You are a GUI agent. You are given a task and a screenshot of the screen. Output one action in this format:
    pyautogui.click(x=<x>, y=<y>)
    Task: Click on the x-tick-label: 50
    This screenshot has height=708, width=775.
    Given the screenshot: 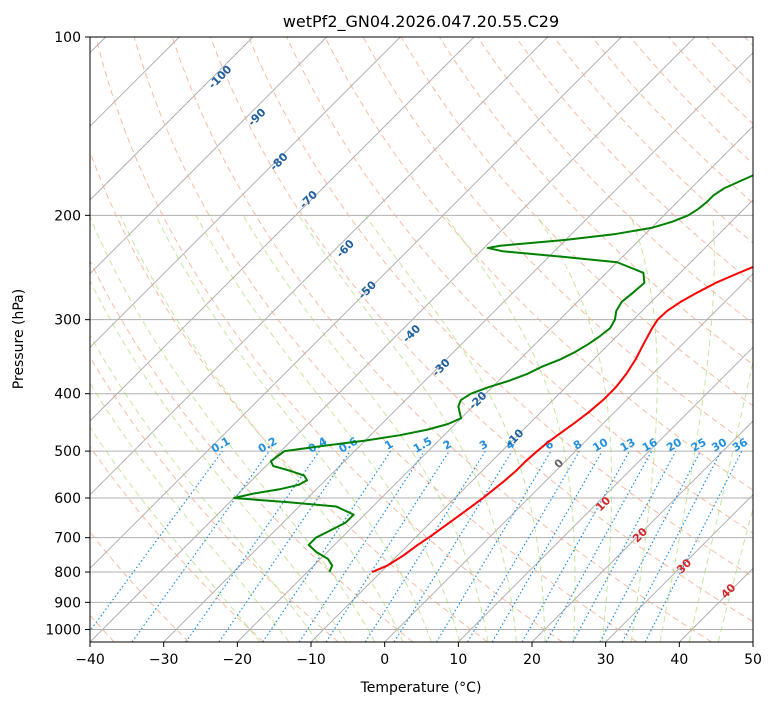 What is the action you would take?
    pyautogui.click(x=753, y=660)
    